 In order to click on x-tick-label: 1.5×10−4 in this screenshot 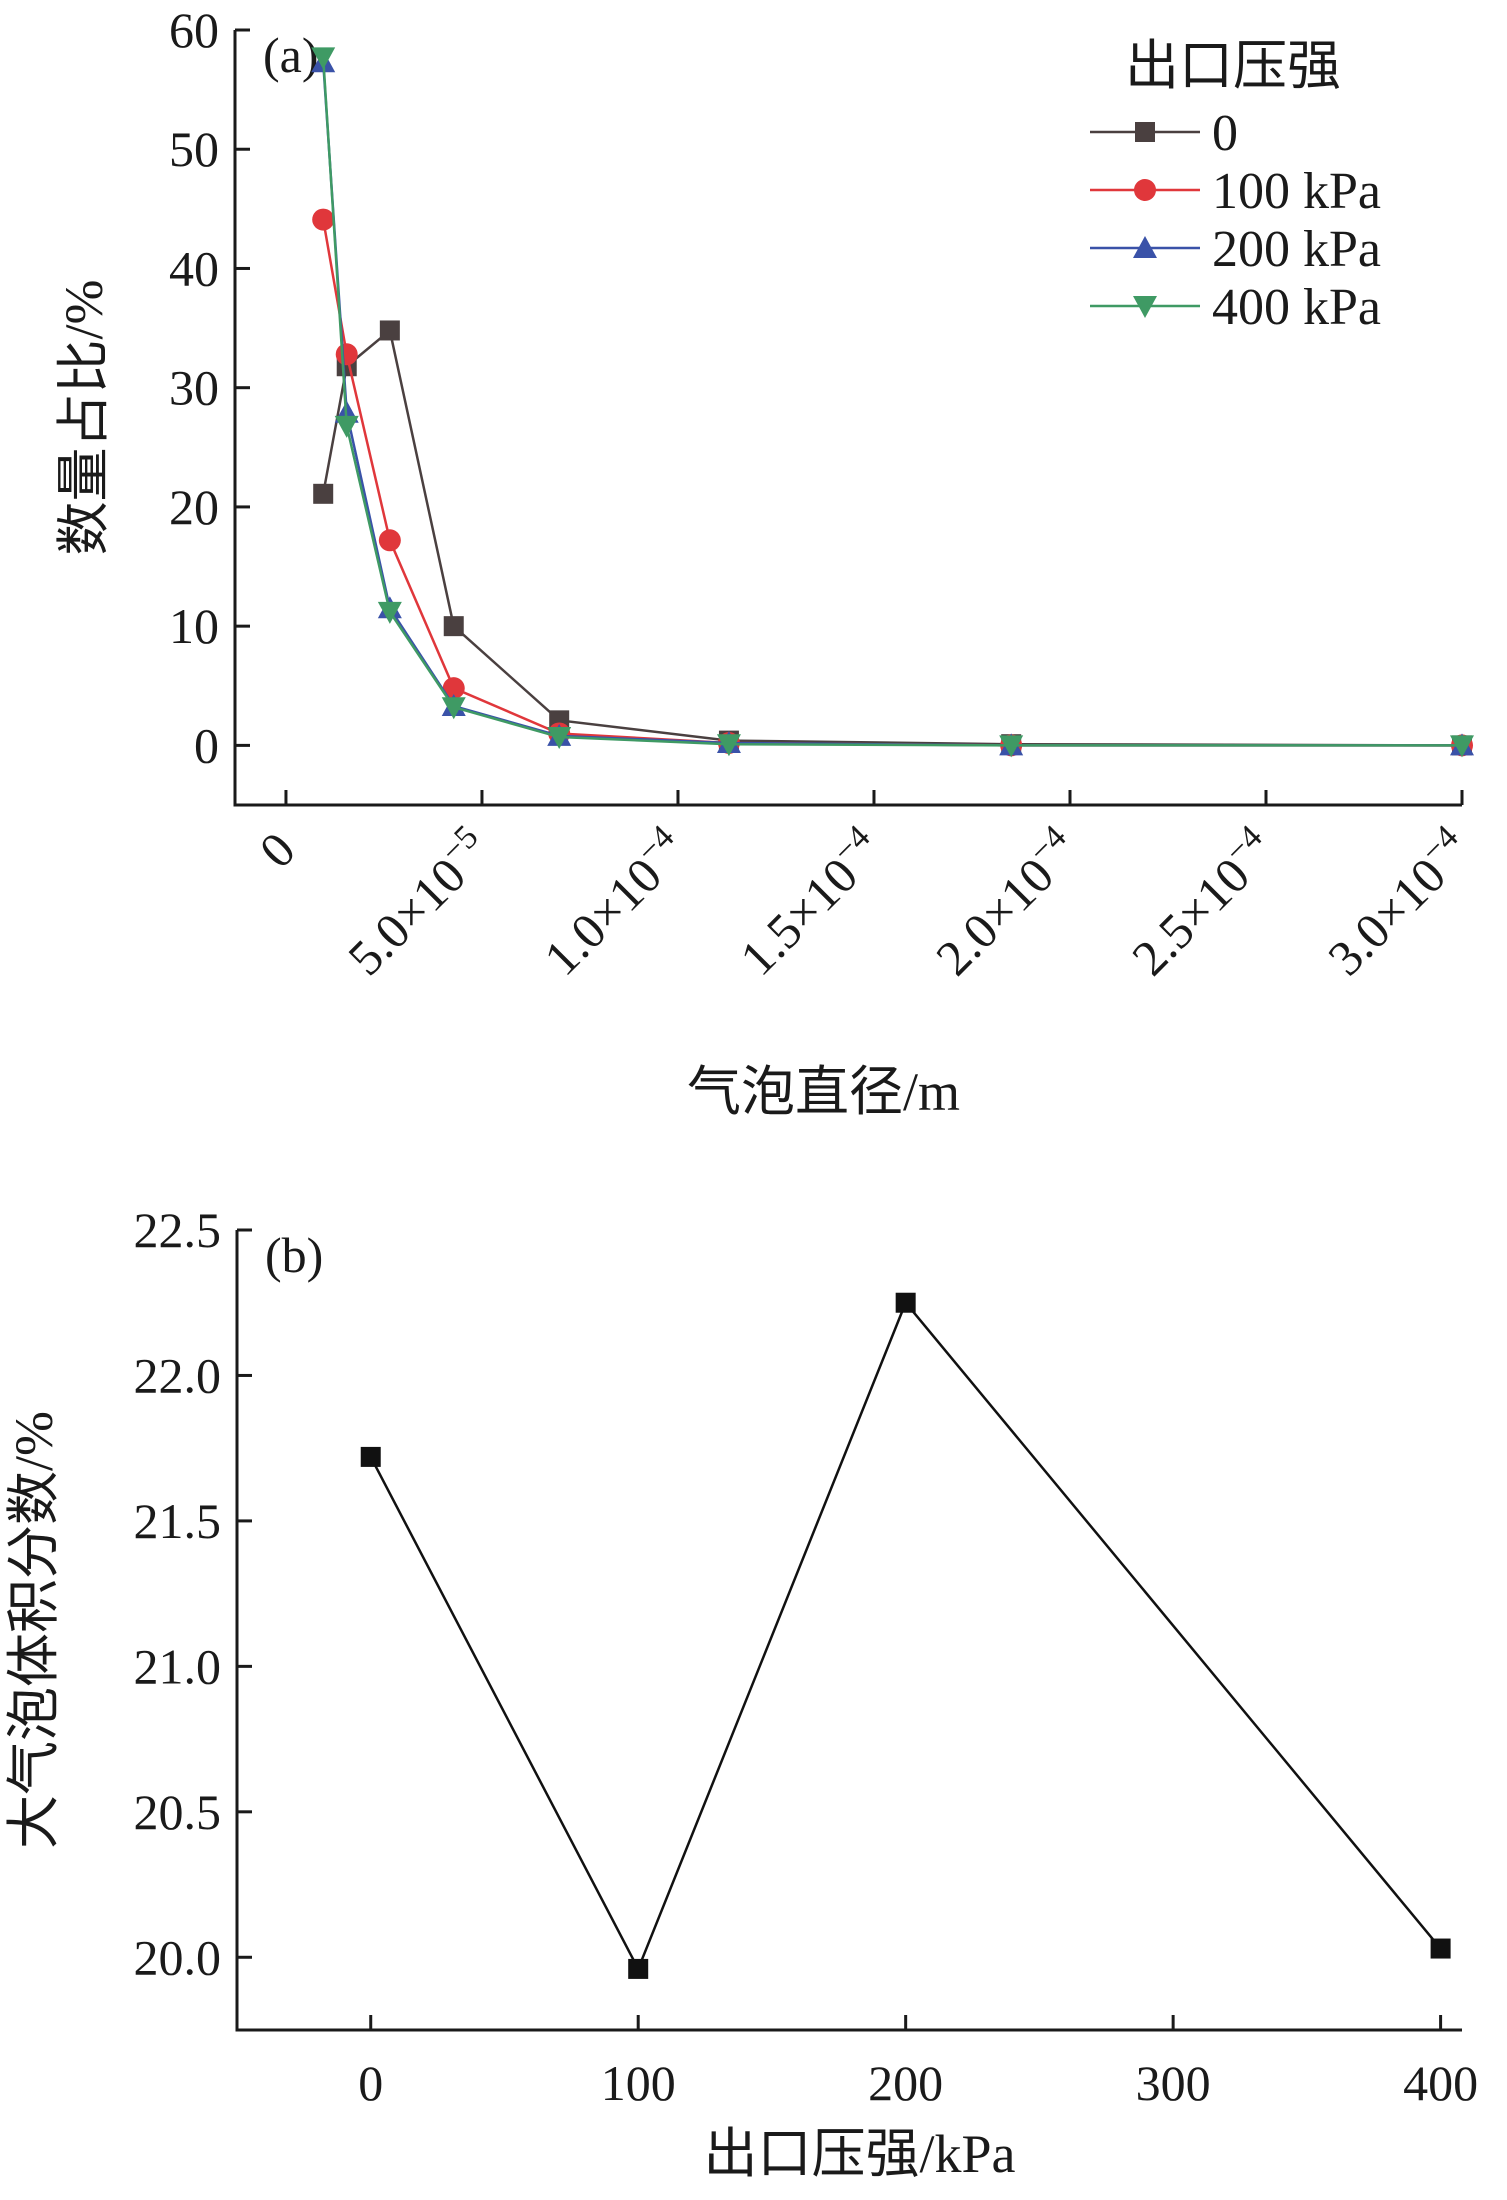, I will do `click(810, 902)`.